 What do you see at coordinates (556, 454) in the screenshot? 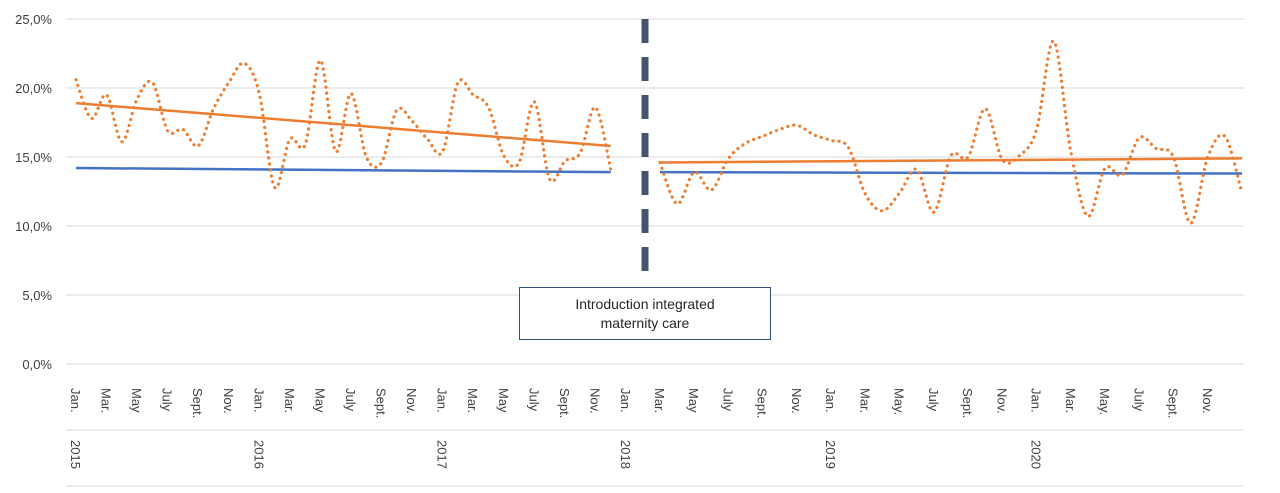
I see `year-labels: 2015 2016 2017 2018 2019 2020` at bounding box center [556, 454].